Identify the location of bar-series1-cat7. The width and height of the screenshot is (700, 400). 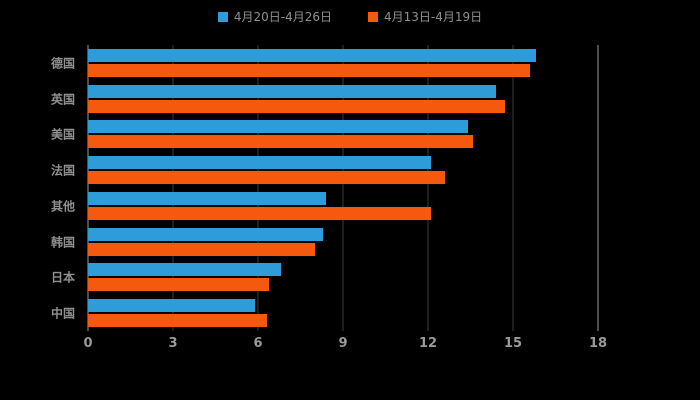
(172, 306).